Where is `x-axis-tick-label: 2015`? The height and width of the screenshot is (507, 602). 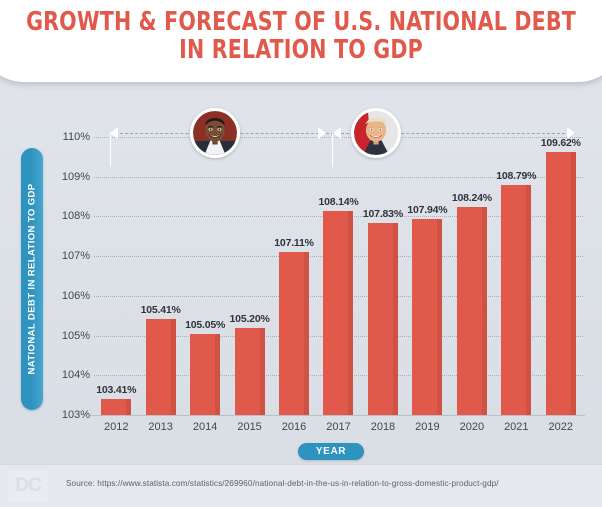
x-axis-tick-label: 2015 is located at coordinates (249, 427).